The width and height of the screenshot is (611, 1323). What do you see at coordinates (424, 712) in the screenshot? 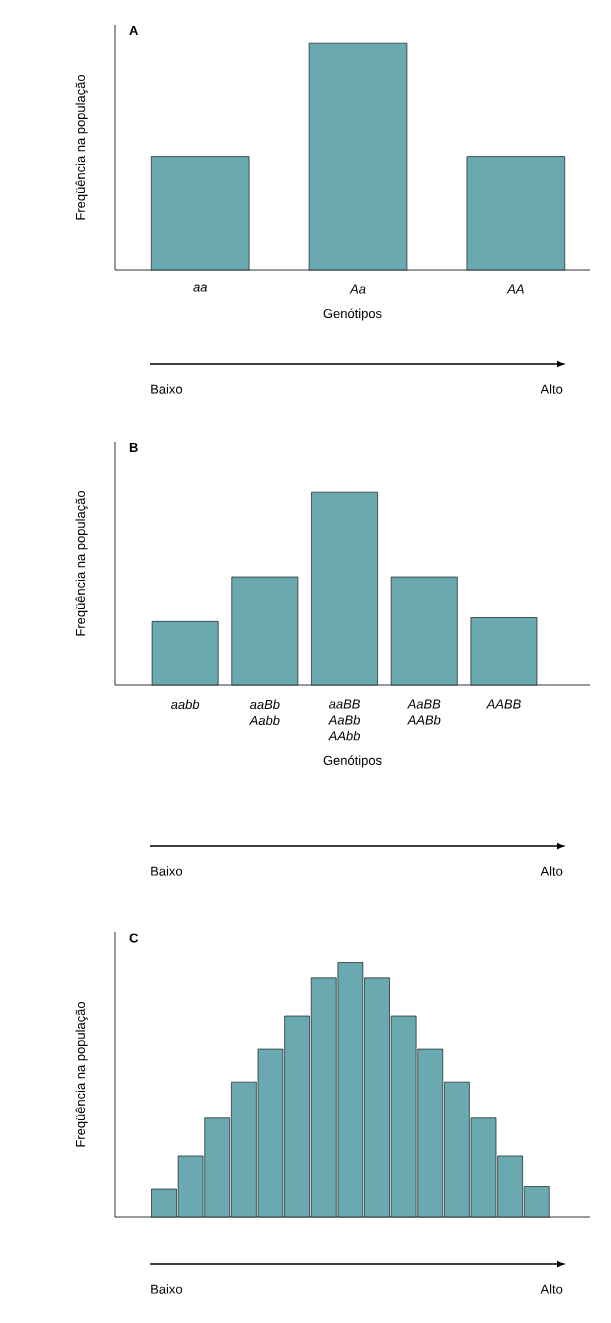
I see `x-tick-label: AaBB AABb` at bounding box center [424, 712].